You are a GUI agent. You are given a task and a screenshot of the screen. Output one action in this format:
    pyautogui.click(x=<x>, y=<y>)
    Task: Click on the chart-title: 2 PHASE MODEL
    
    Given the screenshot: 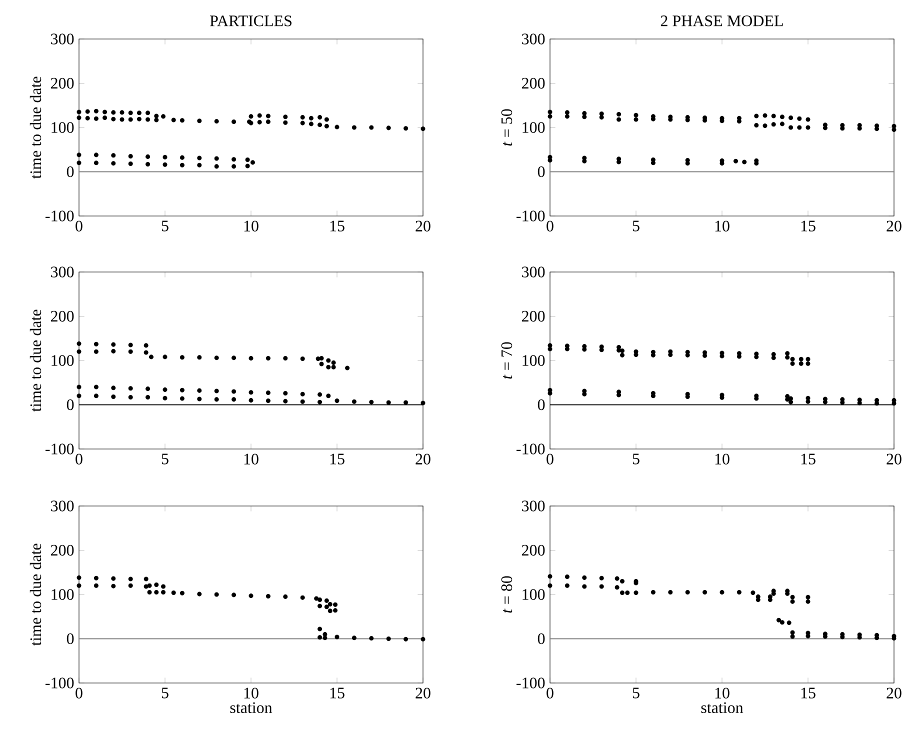 What is the action you would take?
    pyautogui.click(x=721, y=21)
    